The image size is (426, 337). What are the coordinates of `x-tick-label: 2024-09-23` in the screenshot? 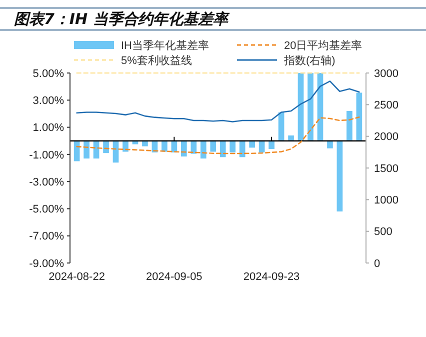 It's located at (271, 277).